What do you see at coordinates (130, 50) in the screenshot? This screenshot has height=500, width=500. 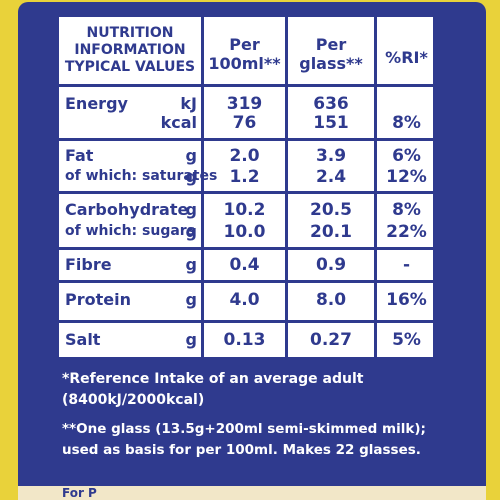 I see `header-nutrition-info: NUTRITION INFORMATION TYPICAL VALUES` at bounding box center [130, 50].